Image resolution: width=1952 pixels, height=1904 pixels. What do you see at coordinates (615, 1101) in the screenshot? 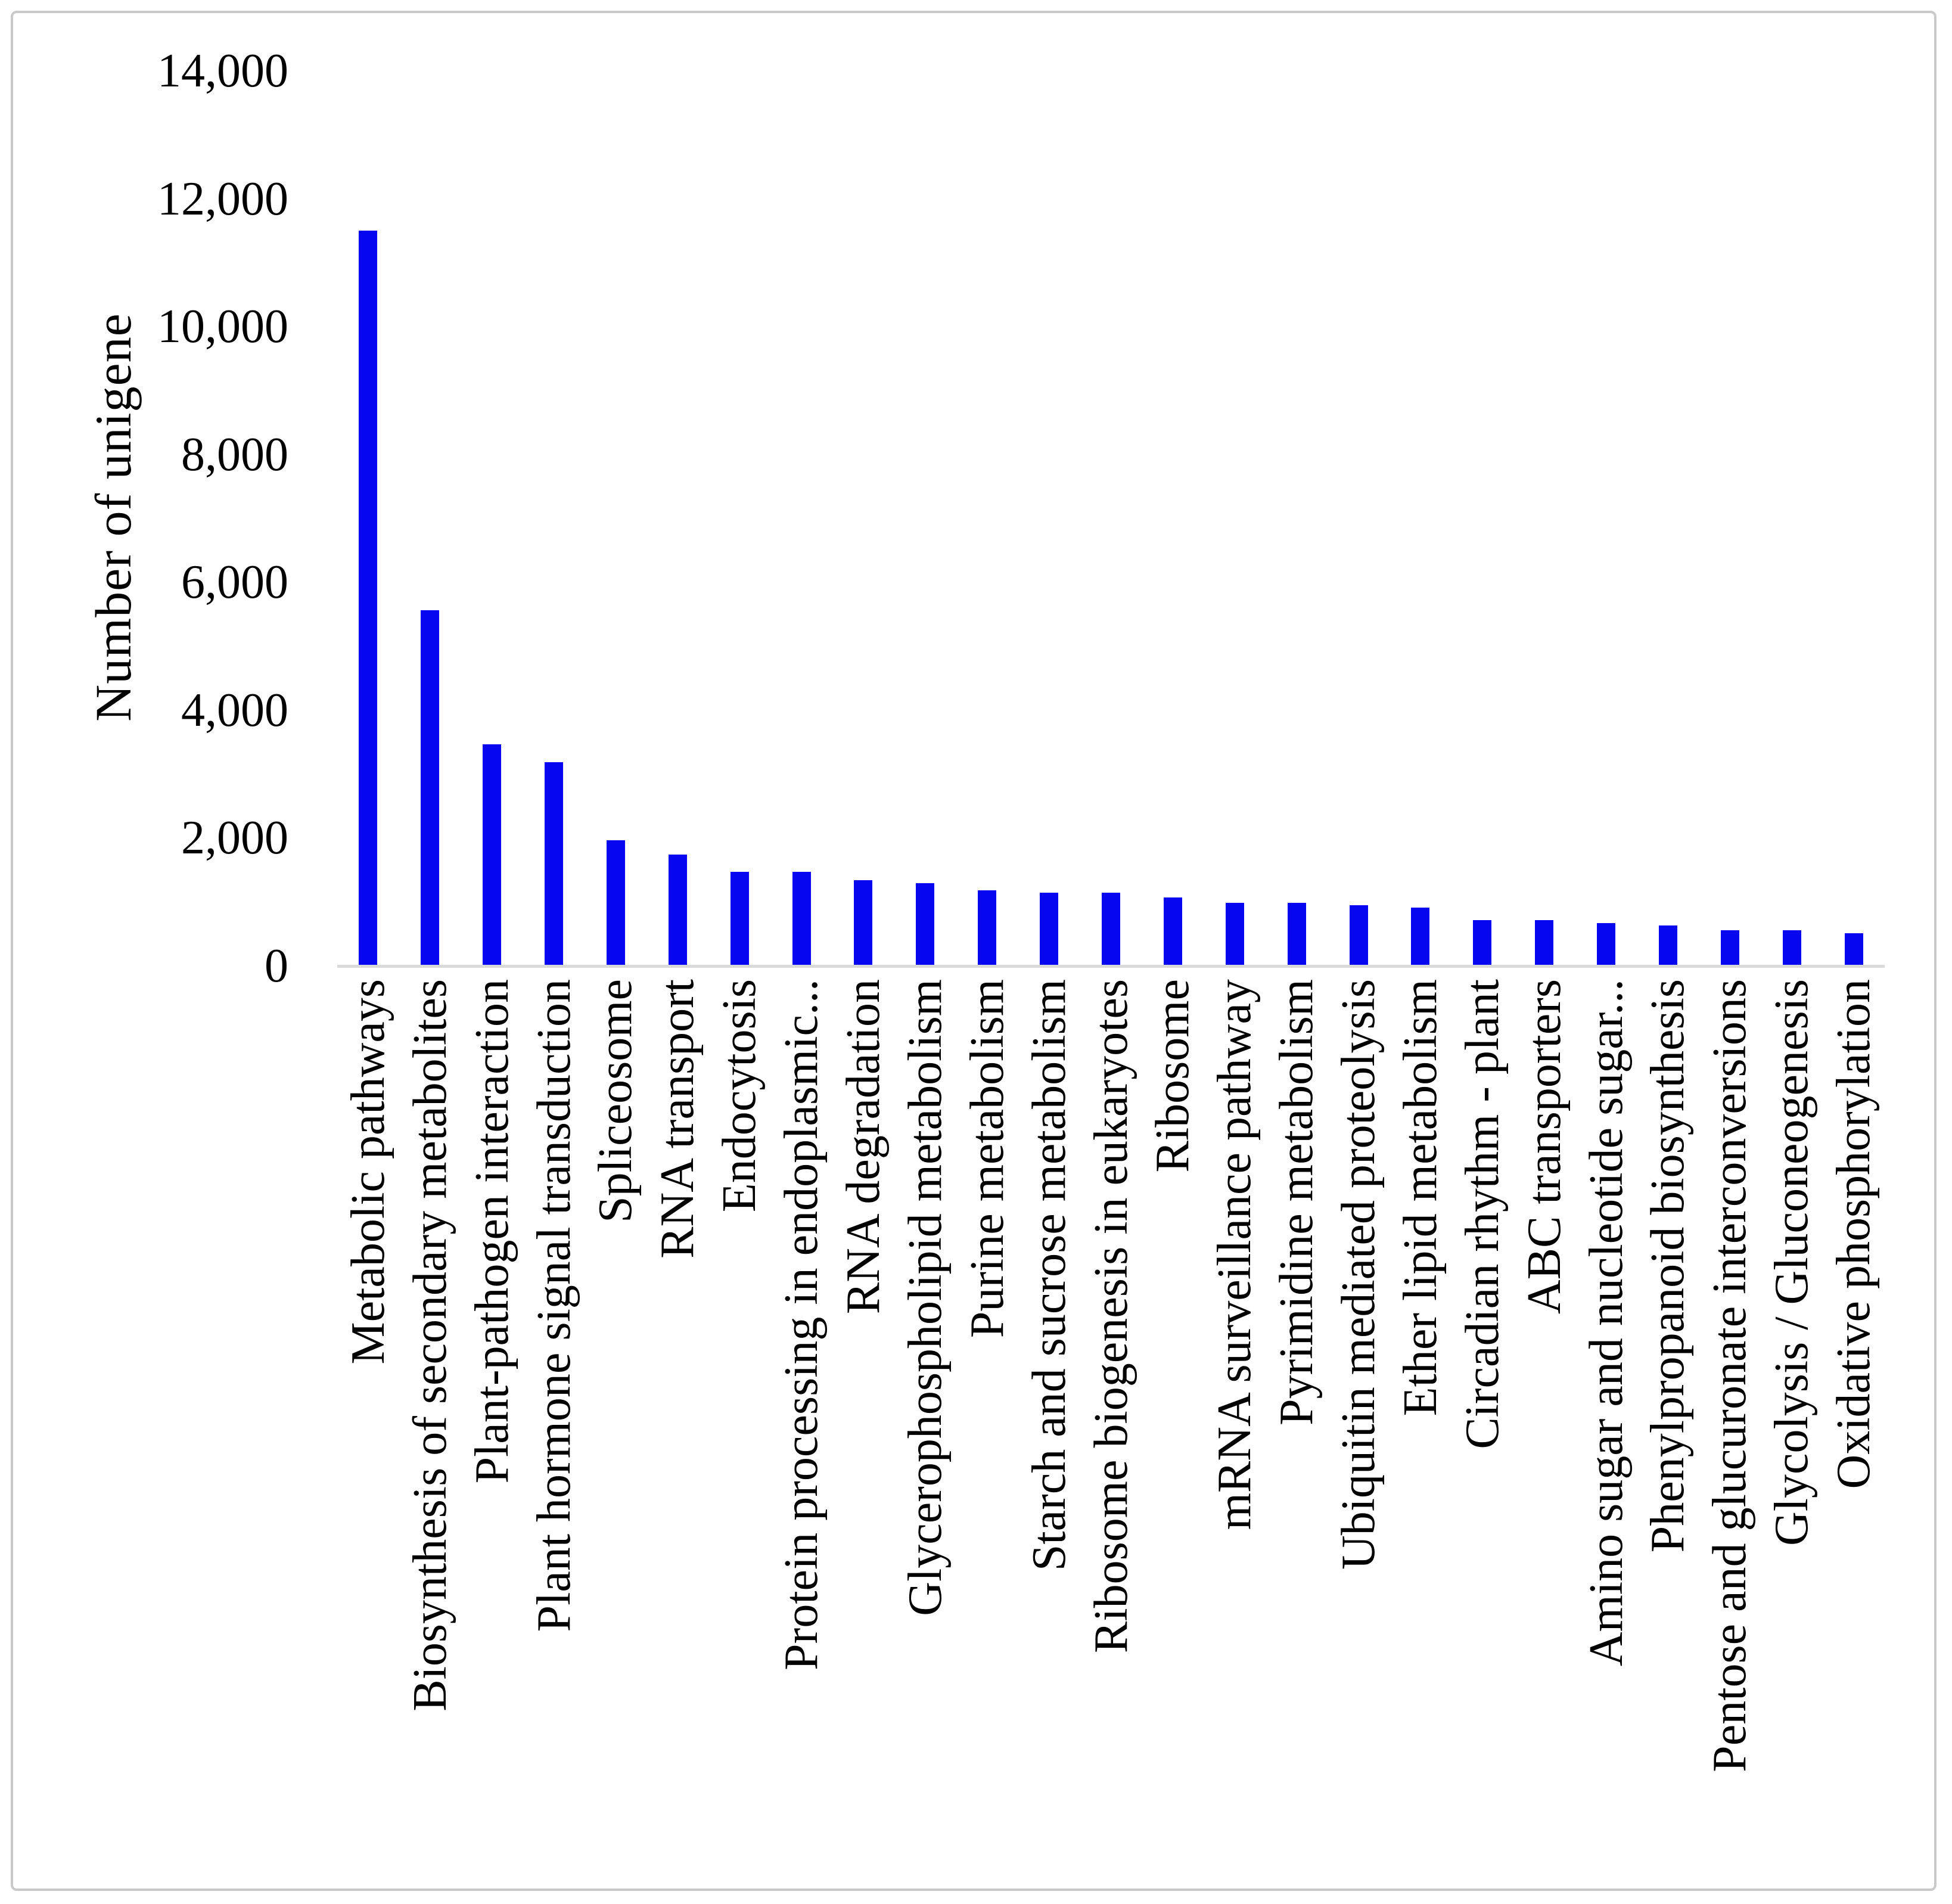
I see `category-label: Spliceosome` at bounding box center [615, 1101].